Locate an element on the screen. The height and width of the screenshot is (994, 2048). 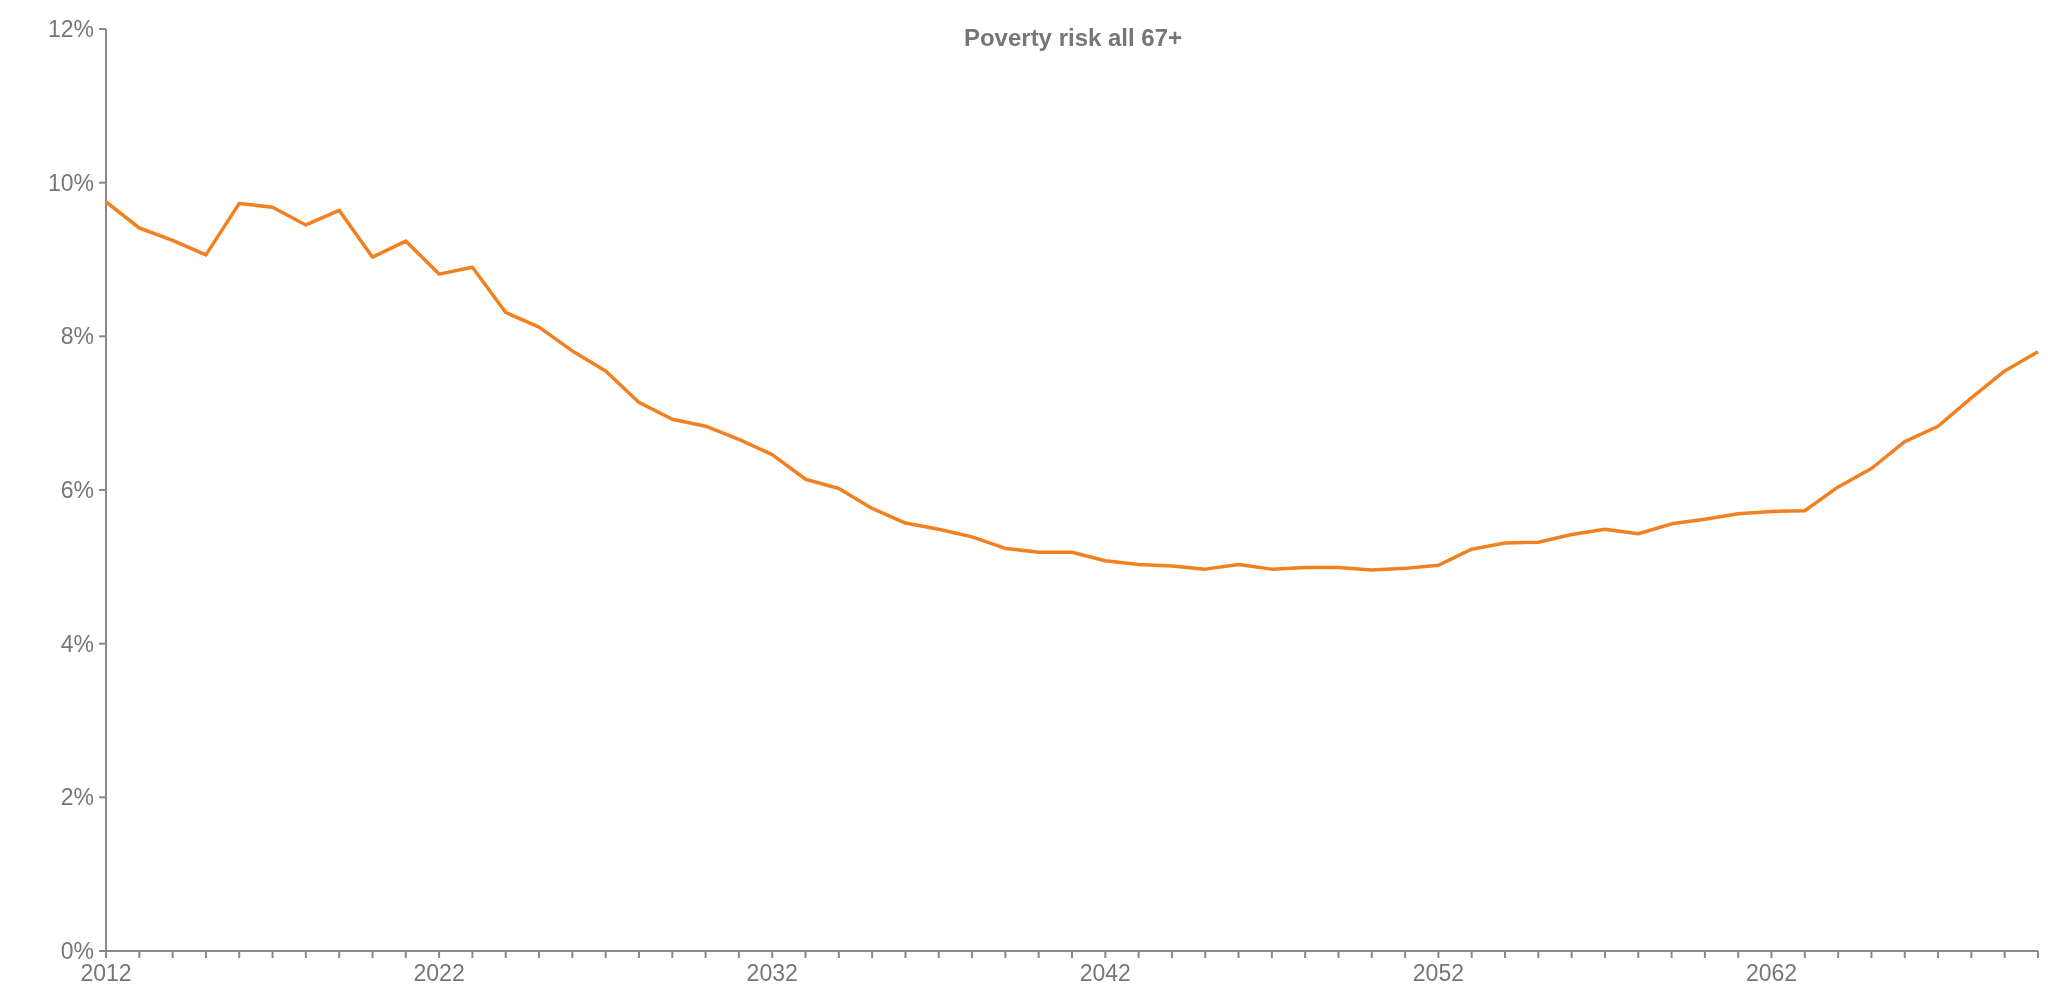
x-tick-label: 2062 is located at coordinates (1771, 973).